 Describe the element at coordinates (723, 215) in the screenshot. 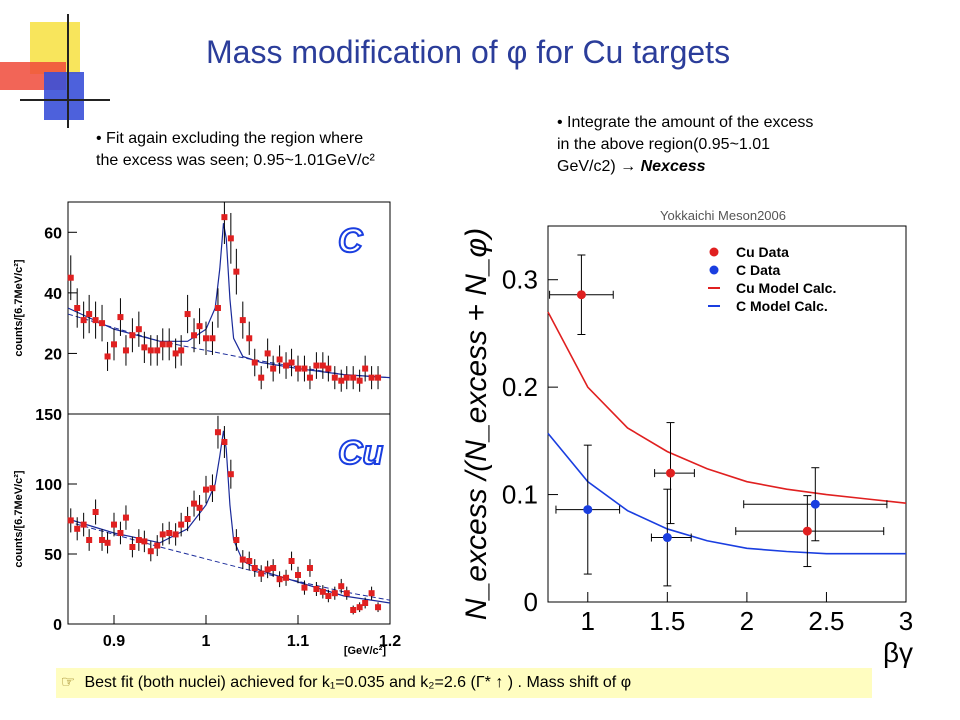

I see `watermark-text: Yokkaichi Meson2006` at that location.